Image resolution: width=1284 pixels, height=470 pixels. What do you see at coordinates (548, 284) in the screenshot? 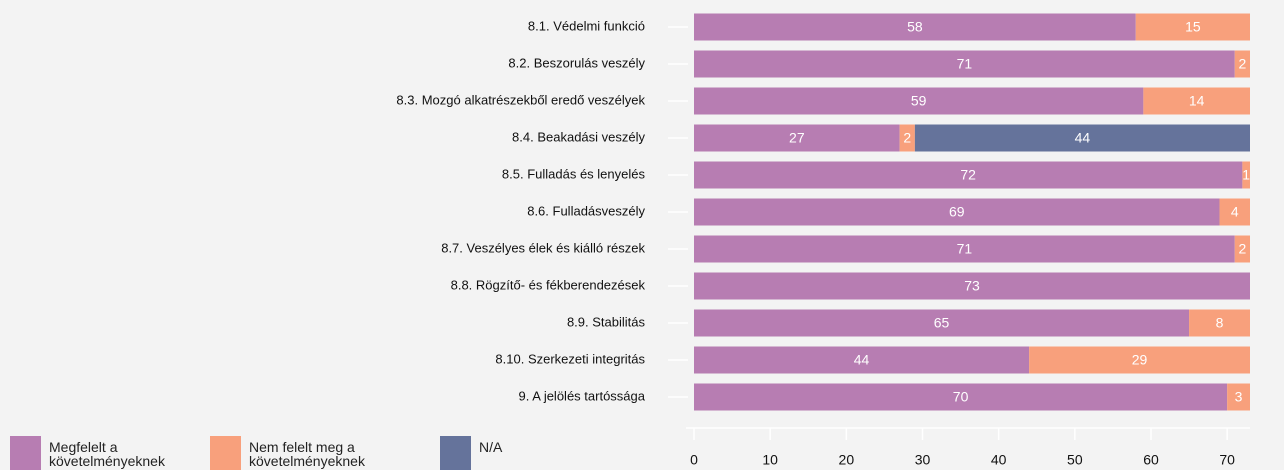
I see `category-label: 8.8. Rögzítő- és fékberendezések` at bounding box center [548, 284].